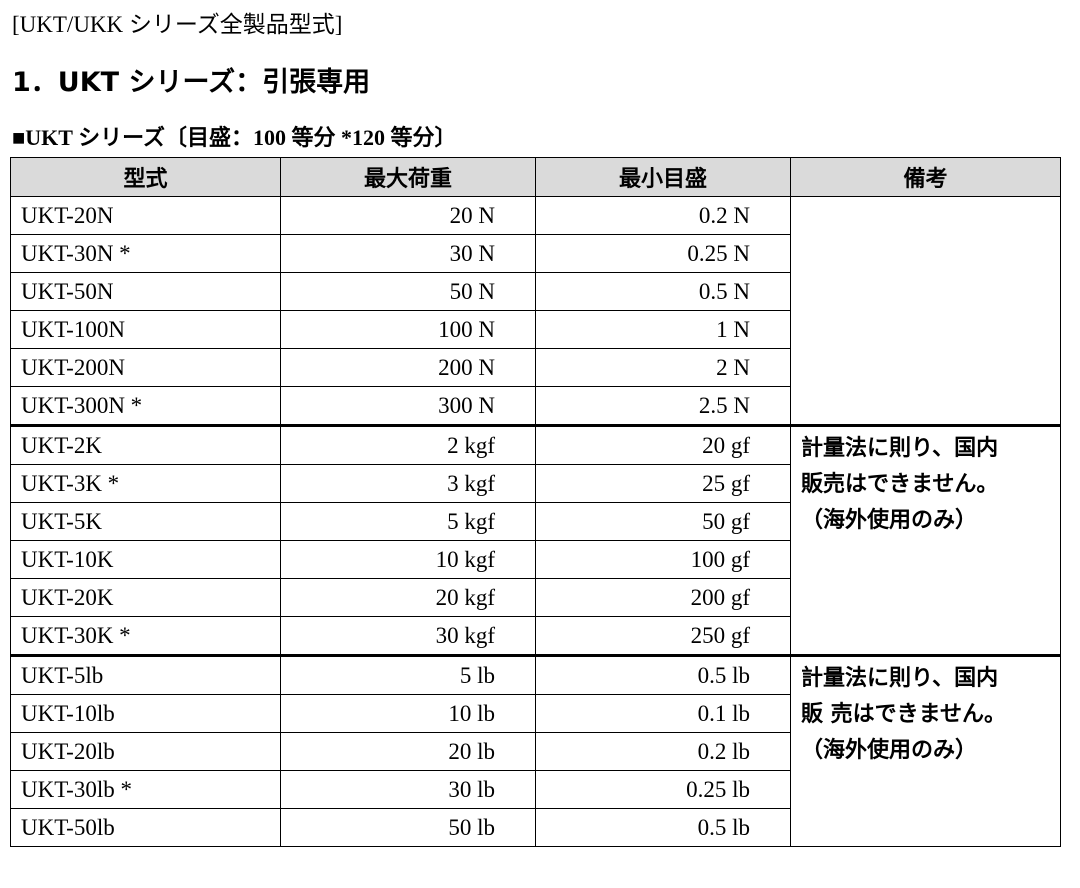 This screenshot has width=1080, height=888. What do you see at coordinates (408, 444) in the screenshot?
I see `max-load-cell: 2 kgf` at bounding box center [408, 444].